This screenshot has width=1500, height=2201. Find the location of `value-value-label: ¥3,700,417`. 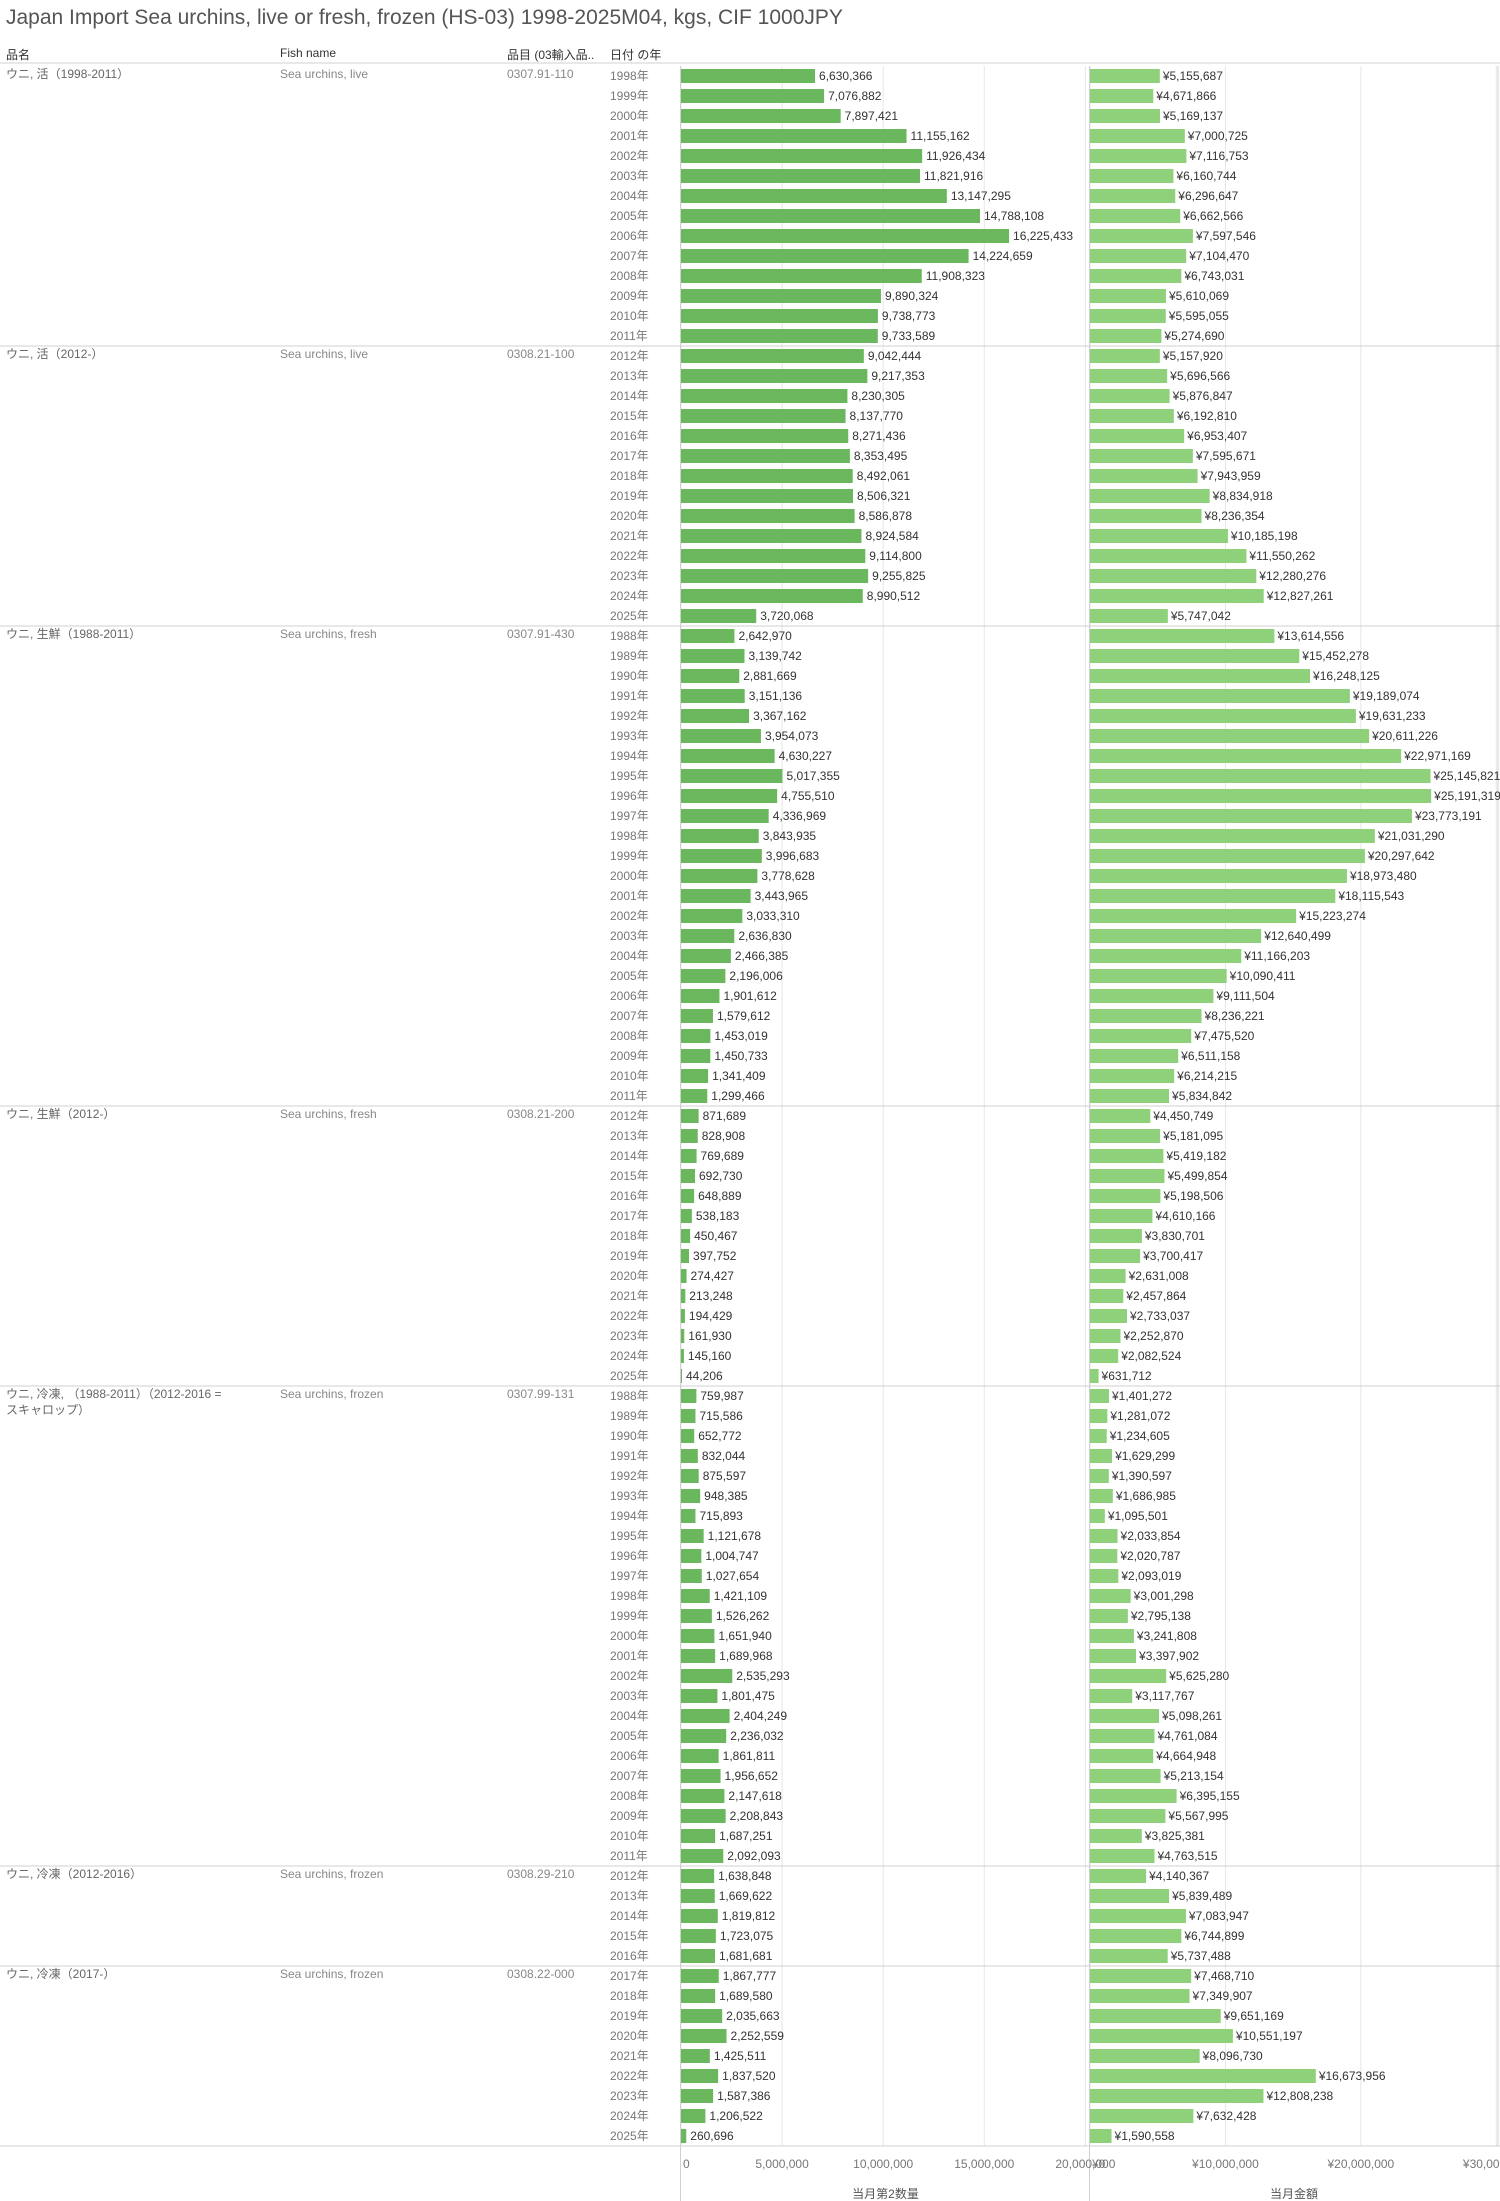

value-value-label: ¥3,700,417 is located at coordinates (1172, 1256).